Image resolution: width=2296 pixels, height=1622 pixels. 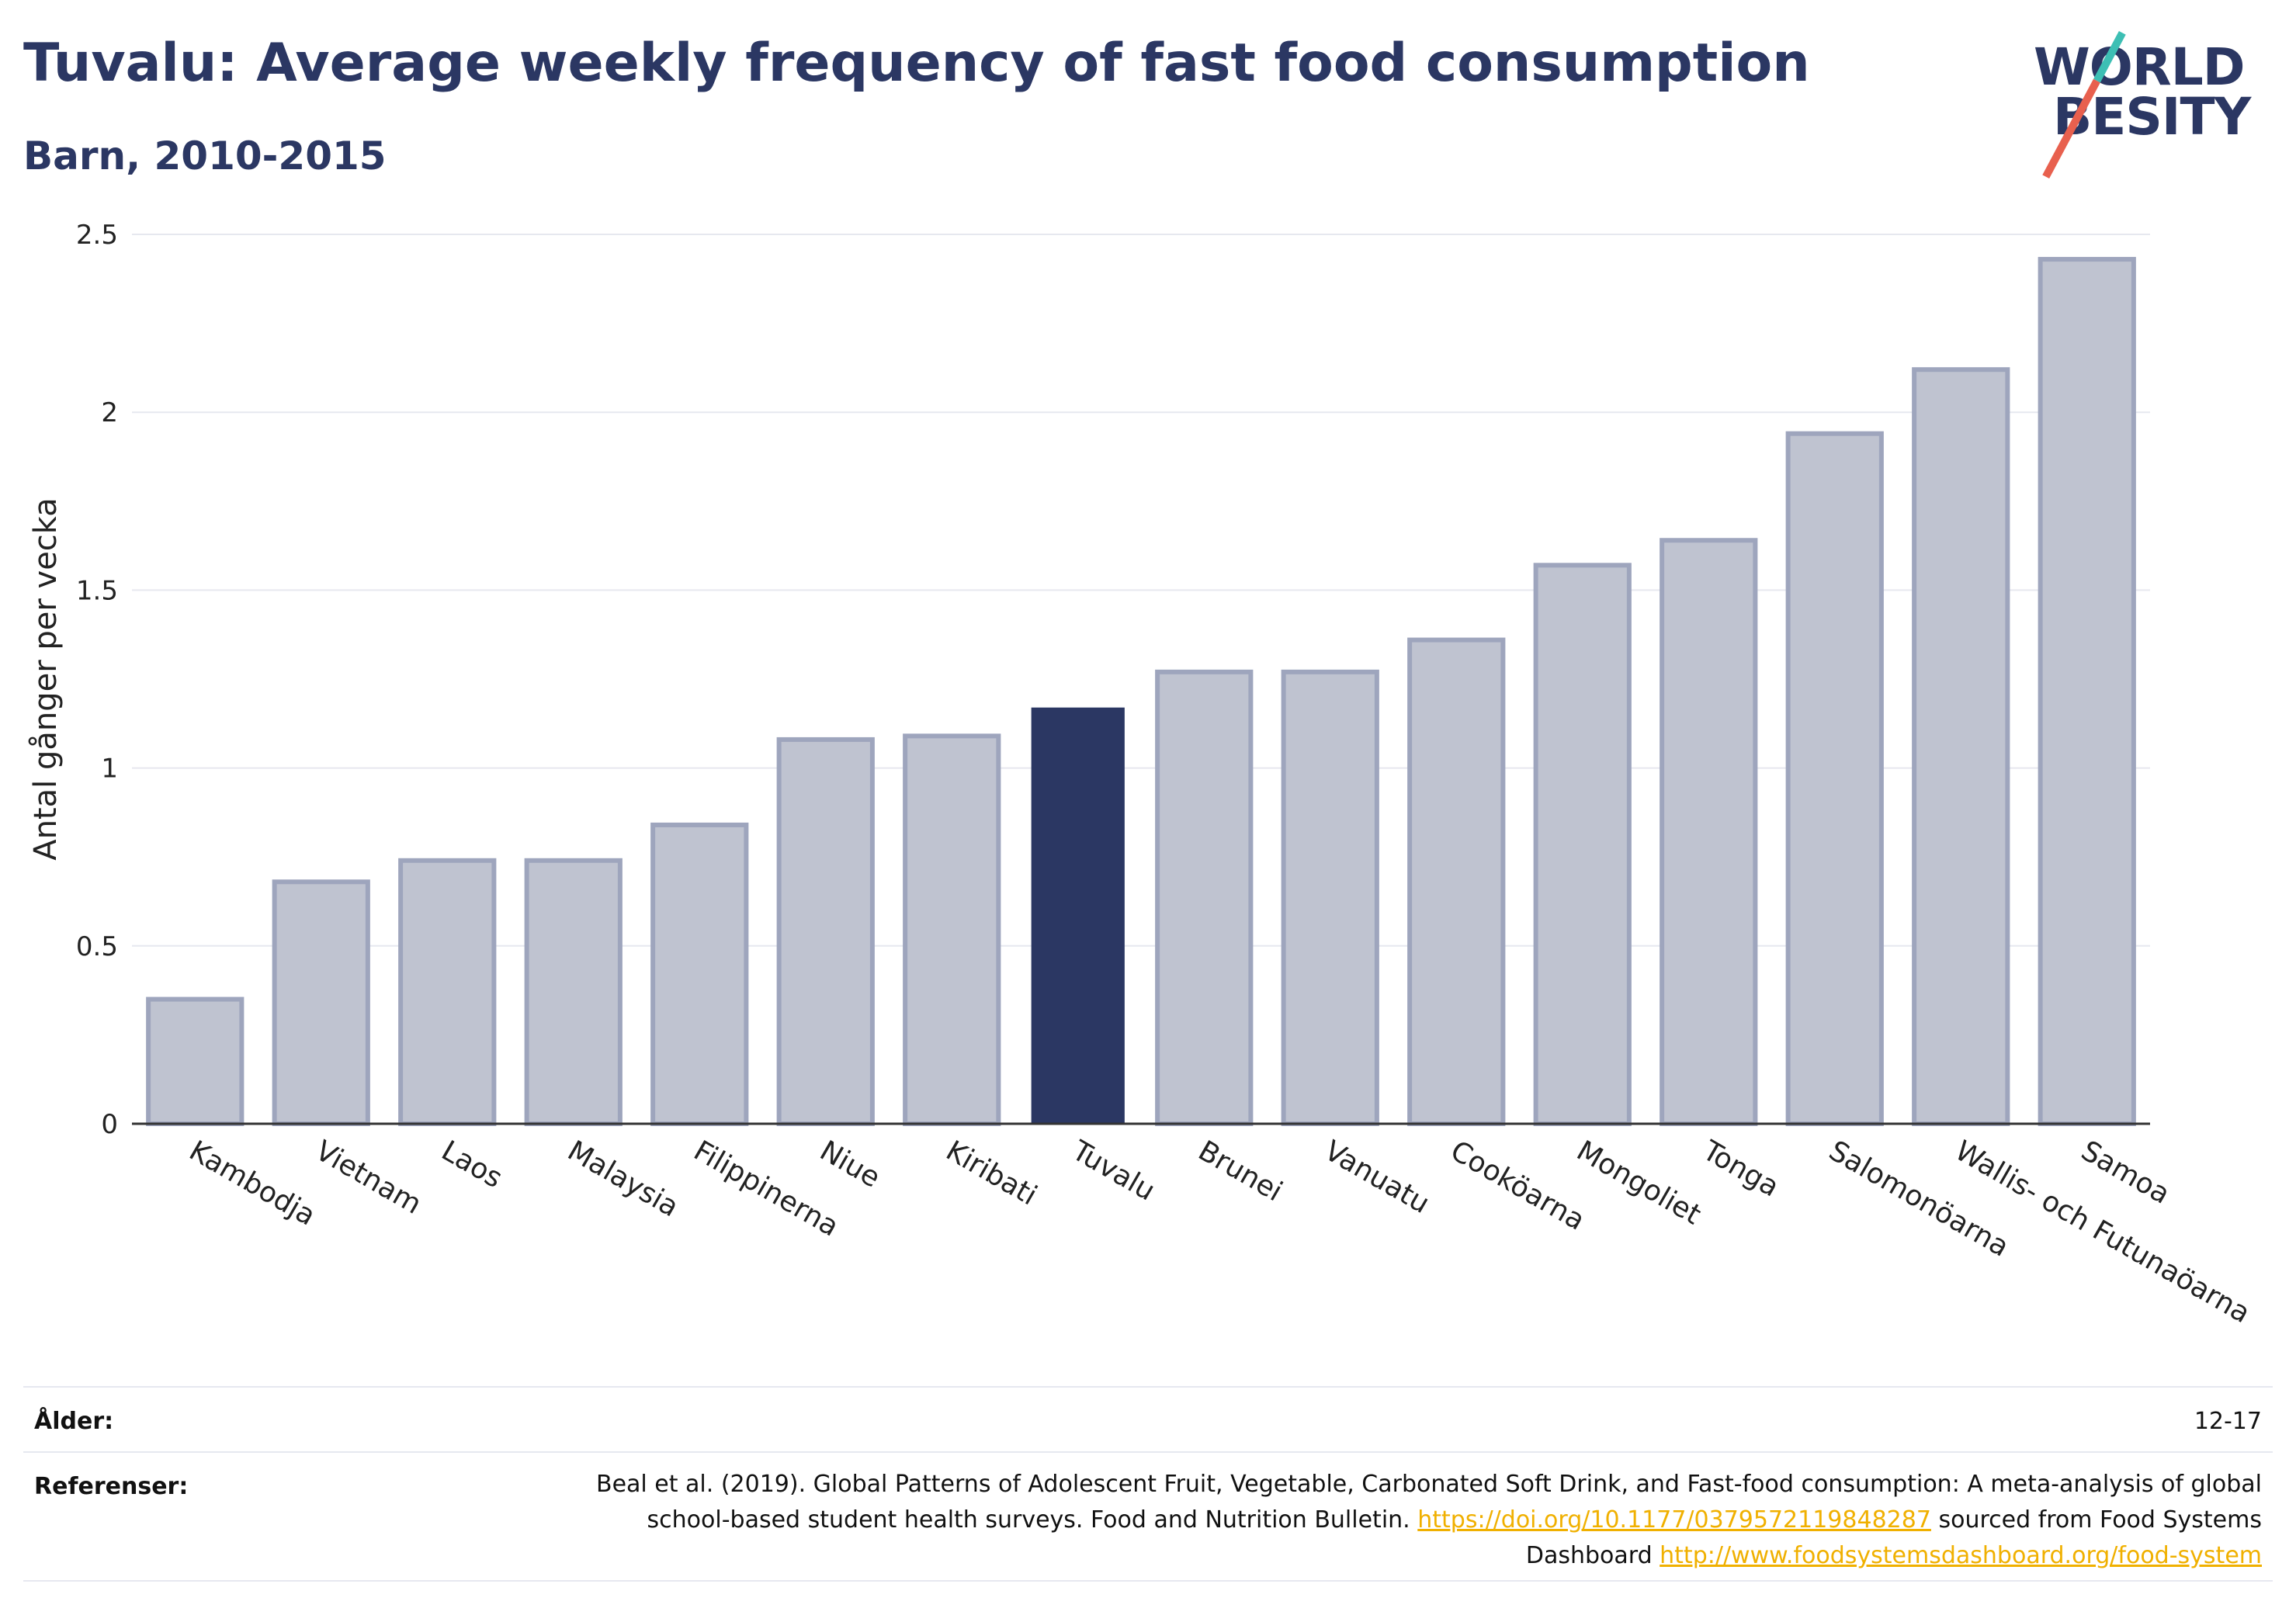 What do you see at coordinates (1834, 778) in the screenshot?
I see `bar-salomon-arna` at bounding box center [1834, 778].